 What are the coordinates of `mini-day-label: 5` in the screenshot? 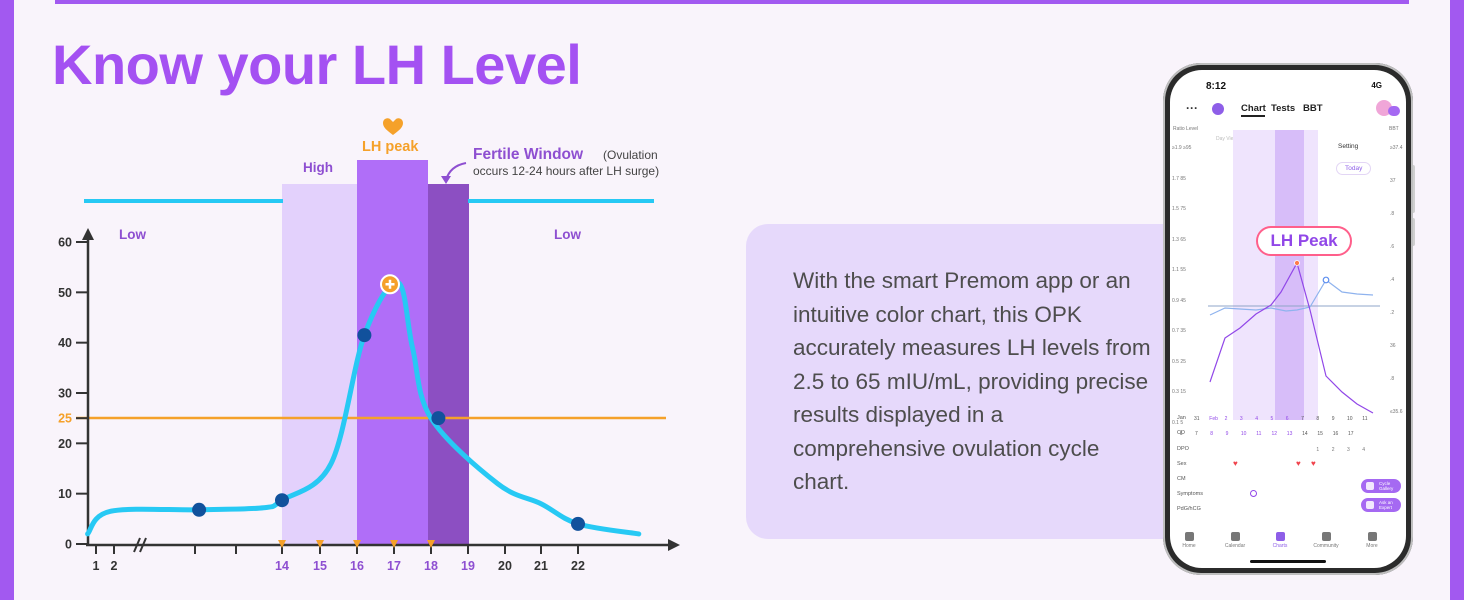 It's located at (1272, 419).